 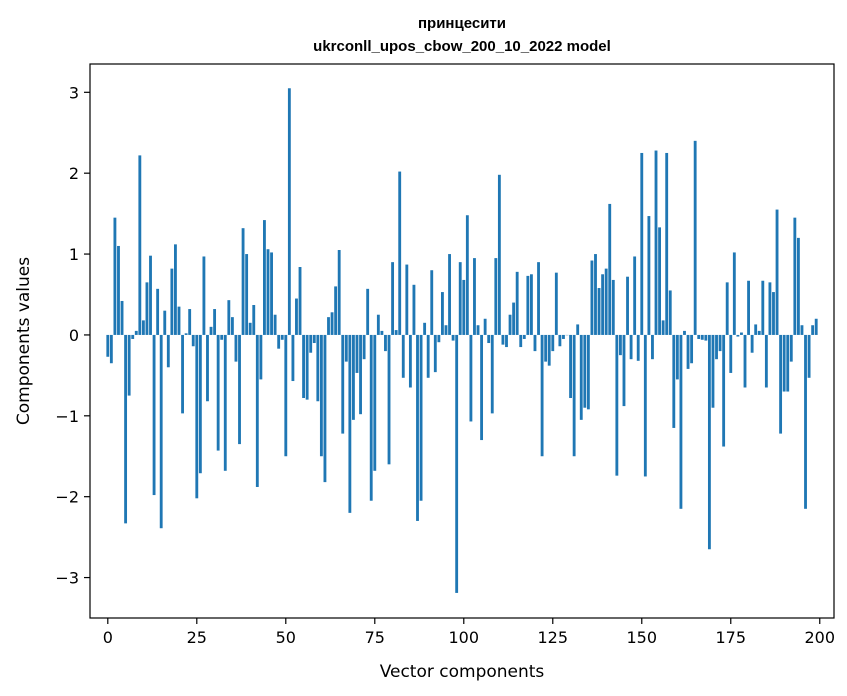 What do you see at coordinates (108, 637) in the screenshot?
I see `x-tick-label: 0` at bounding box center [108, 637].